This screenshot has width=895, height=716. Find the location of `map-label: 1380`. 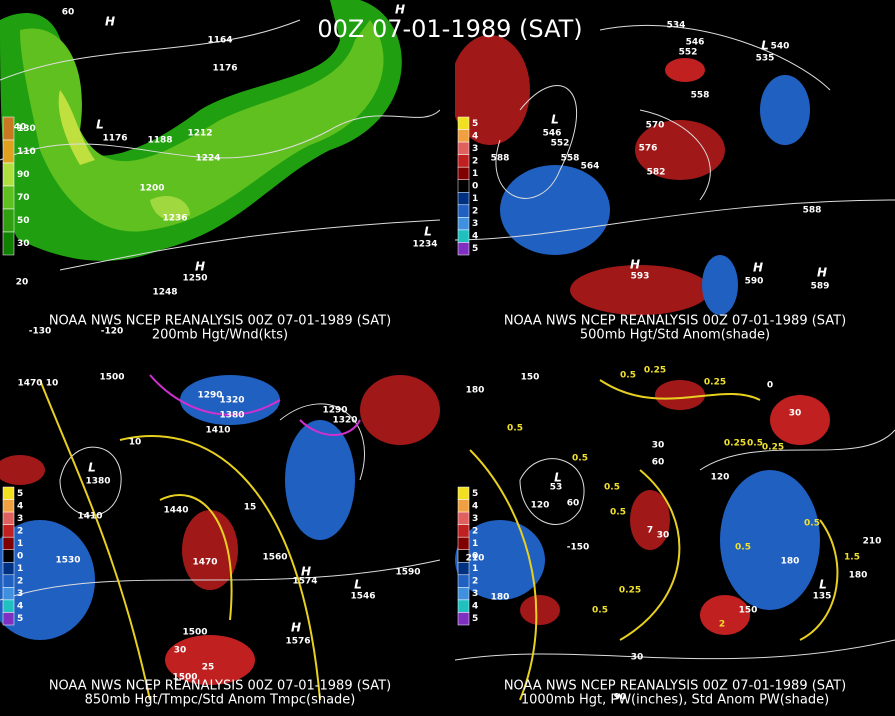

map-label: 1380 is located at coordinates (231, 416).